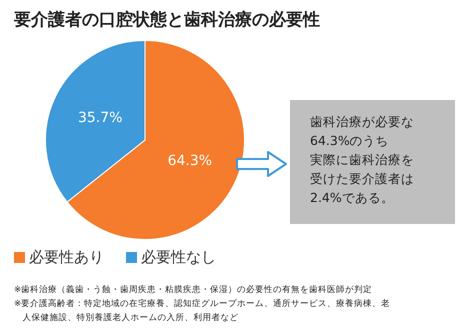 This screenshot has width=474, height=335. Describe the element at coordinates (362, 179) in the screenshot. I see `text: 受けた要介護者は` at that location.